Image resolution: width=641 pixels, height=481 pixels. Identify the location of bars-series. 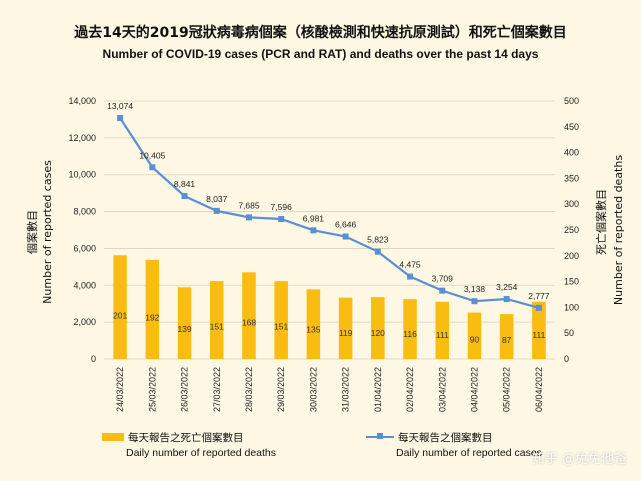
(329, 307).